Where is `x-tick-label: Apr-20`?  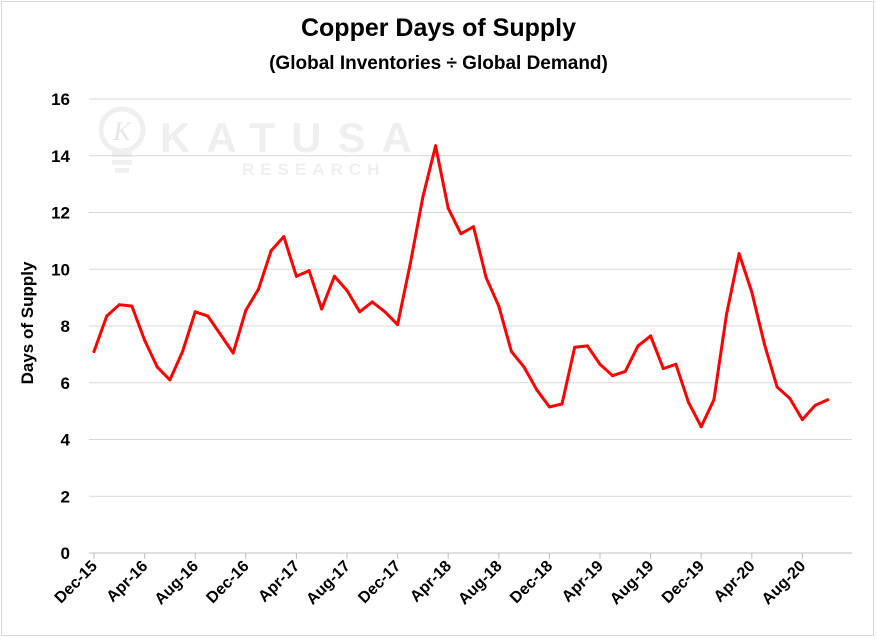
x-tick-label: Apr-20 is located at coordinates (735, 582).